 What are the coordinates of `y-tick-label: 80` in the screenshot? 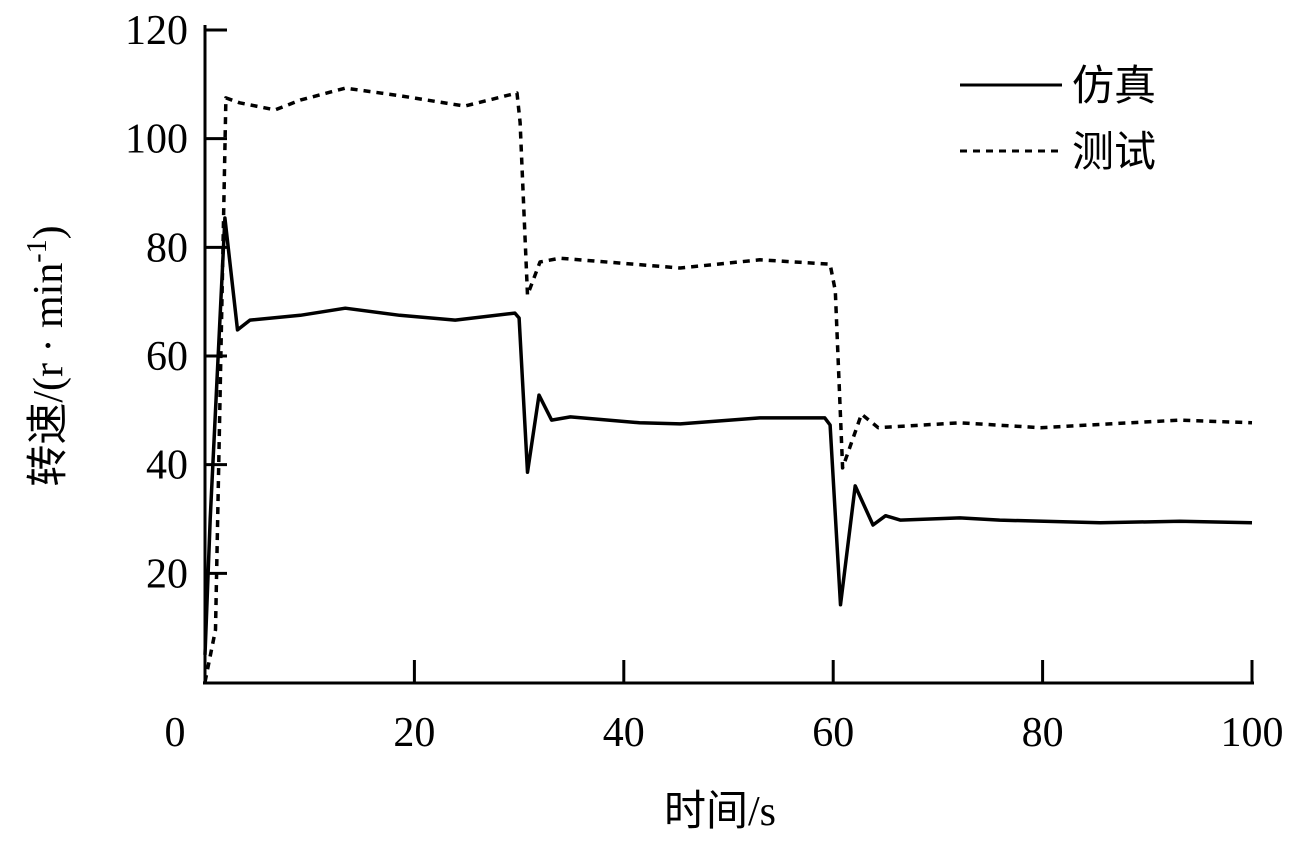 It's located at (167, 248).